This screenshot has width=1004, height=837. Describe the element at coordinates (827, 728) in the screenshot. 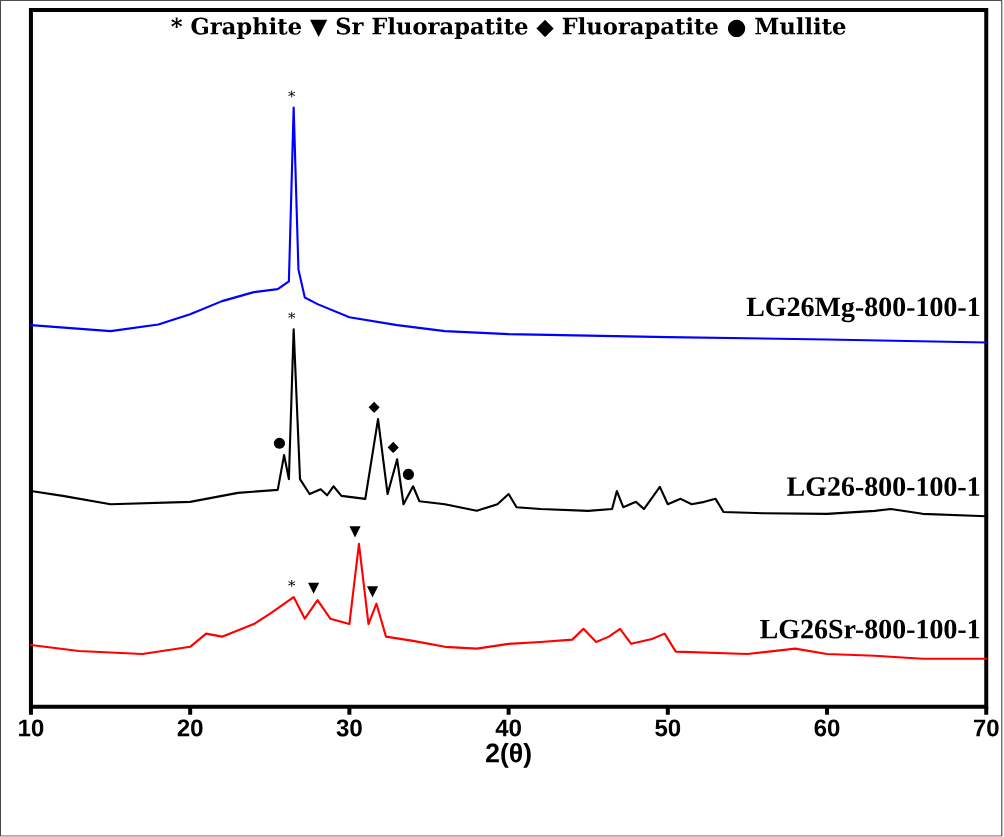

I see `x-tick-label: 60` at that location.